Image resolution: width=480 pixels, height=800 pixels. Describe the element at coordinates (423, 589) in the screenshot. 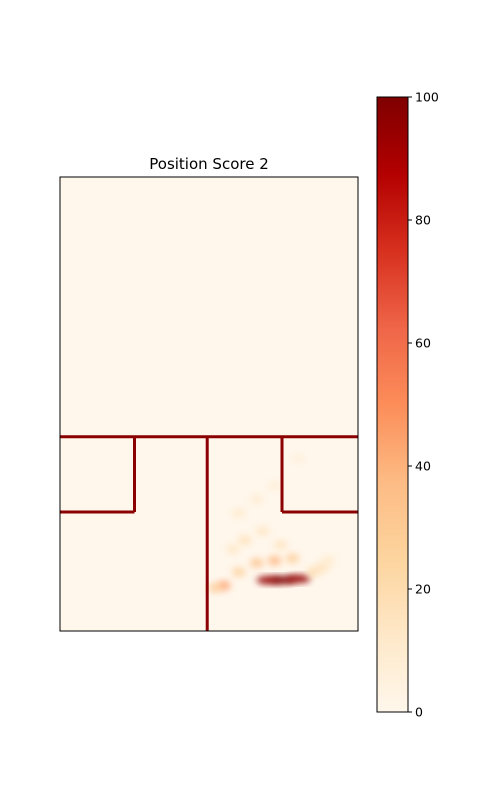

I see `colorbar-tick-label: 20` at that location.